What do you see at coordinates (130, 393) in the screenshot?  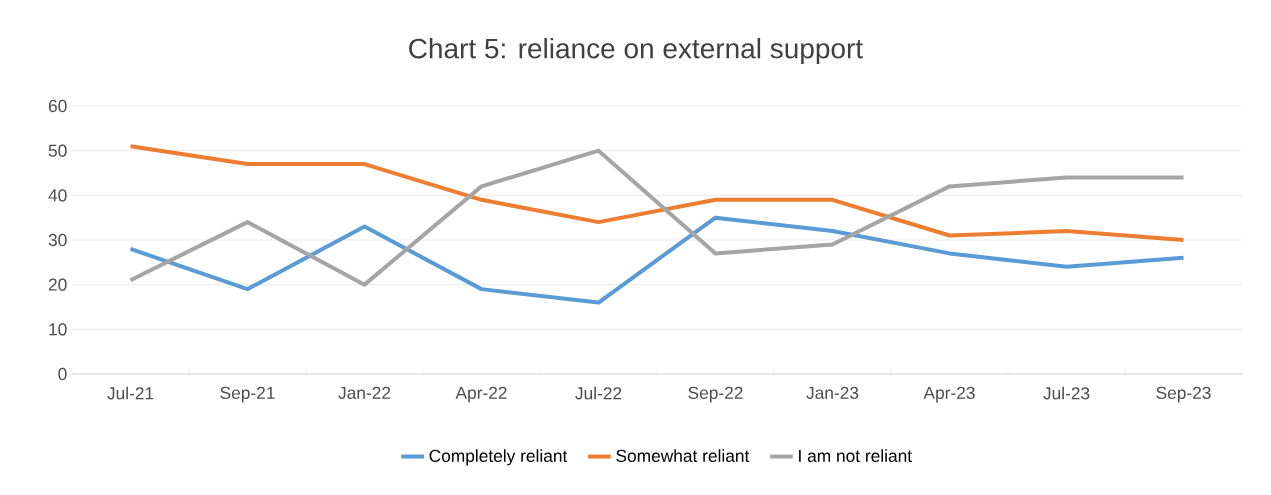 I see `x-tick-label: Jul-21` at bounding box center [130, 393].